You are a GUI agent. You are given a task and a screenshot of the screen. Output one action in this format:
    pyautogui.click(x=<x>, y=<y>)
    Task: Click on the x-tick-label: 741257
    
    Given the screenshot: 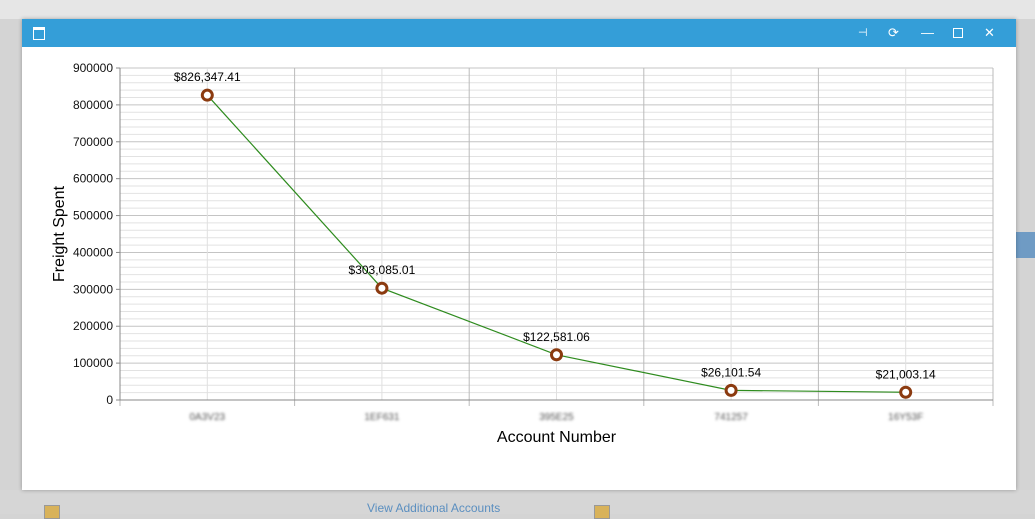 What is the action you would take?
    pyautogui.click(x=731, y=417)
    